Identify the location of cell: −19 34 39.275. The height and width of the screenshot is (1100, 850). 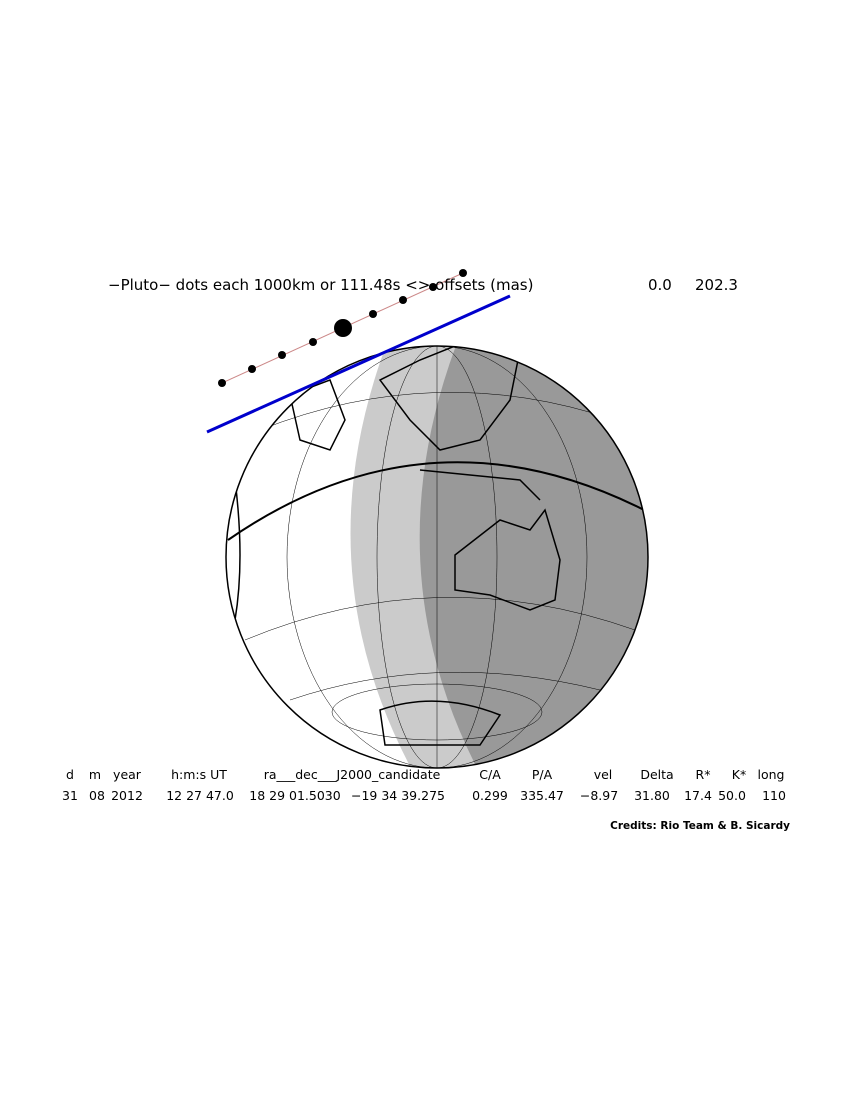
(398, 795).